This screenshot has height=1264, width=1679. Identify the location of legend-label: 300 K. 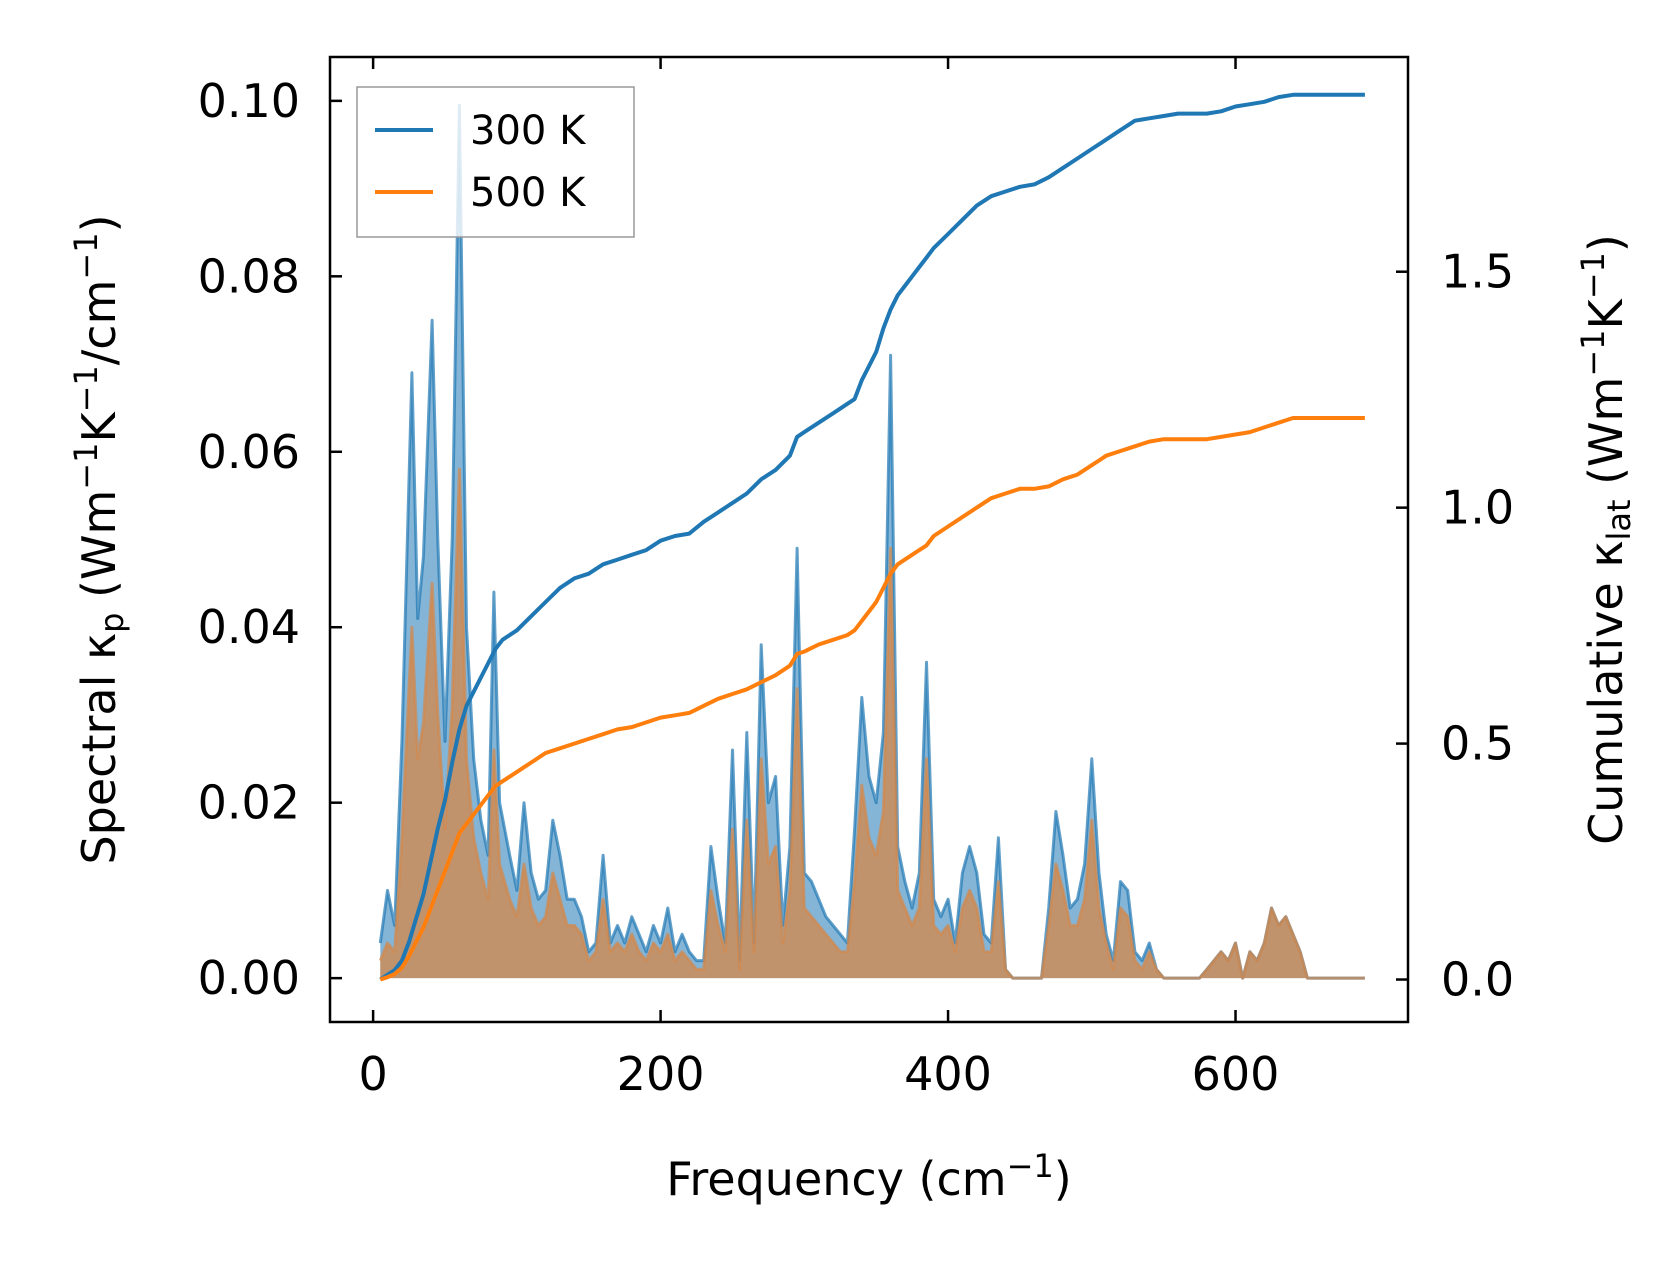
(528, 131).